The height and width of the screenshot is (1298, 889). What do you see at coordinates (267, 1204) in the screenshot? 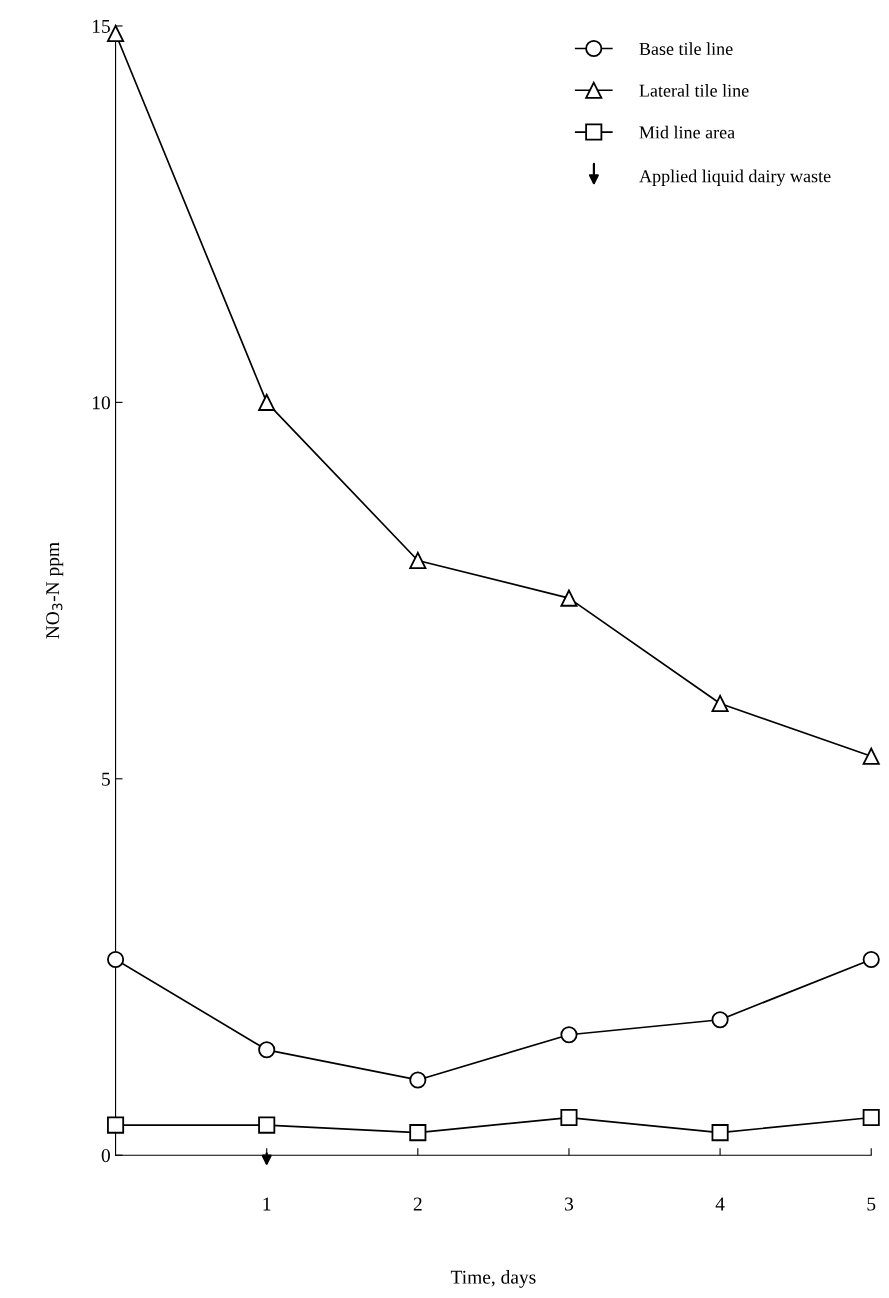
I see `x-tick-label: 1` at bounding box center [267, 1204].